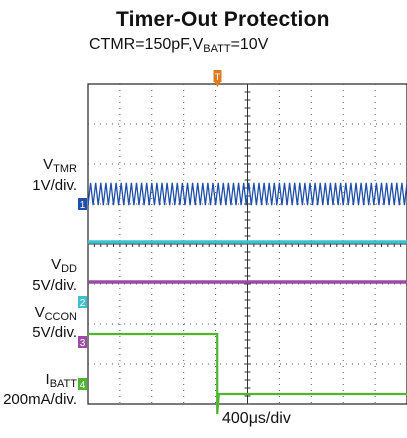  What do you see at coordinates (61, 380) in the screenshot?
I see `ibatt-label: IBATT` at bounding box center [61, 380].